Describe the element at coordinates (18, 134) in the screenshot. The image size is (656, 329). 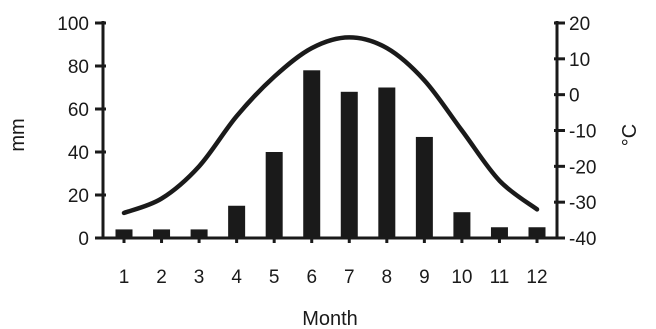
I see `y-axis-title: mm` at that location.